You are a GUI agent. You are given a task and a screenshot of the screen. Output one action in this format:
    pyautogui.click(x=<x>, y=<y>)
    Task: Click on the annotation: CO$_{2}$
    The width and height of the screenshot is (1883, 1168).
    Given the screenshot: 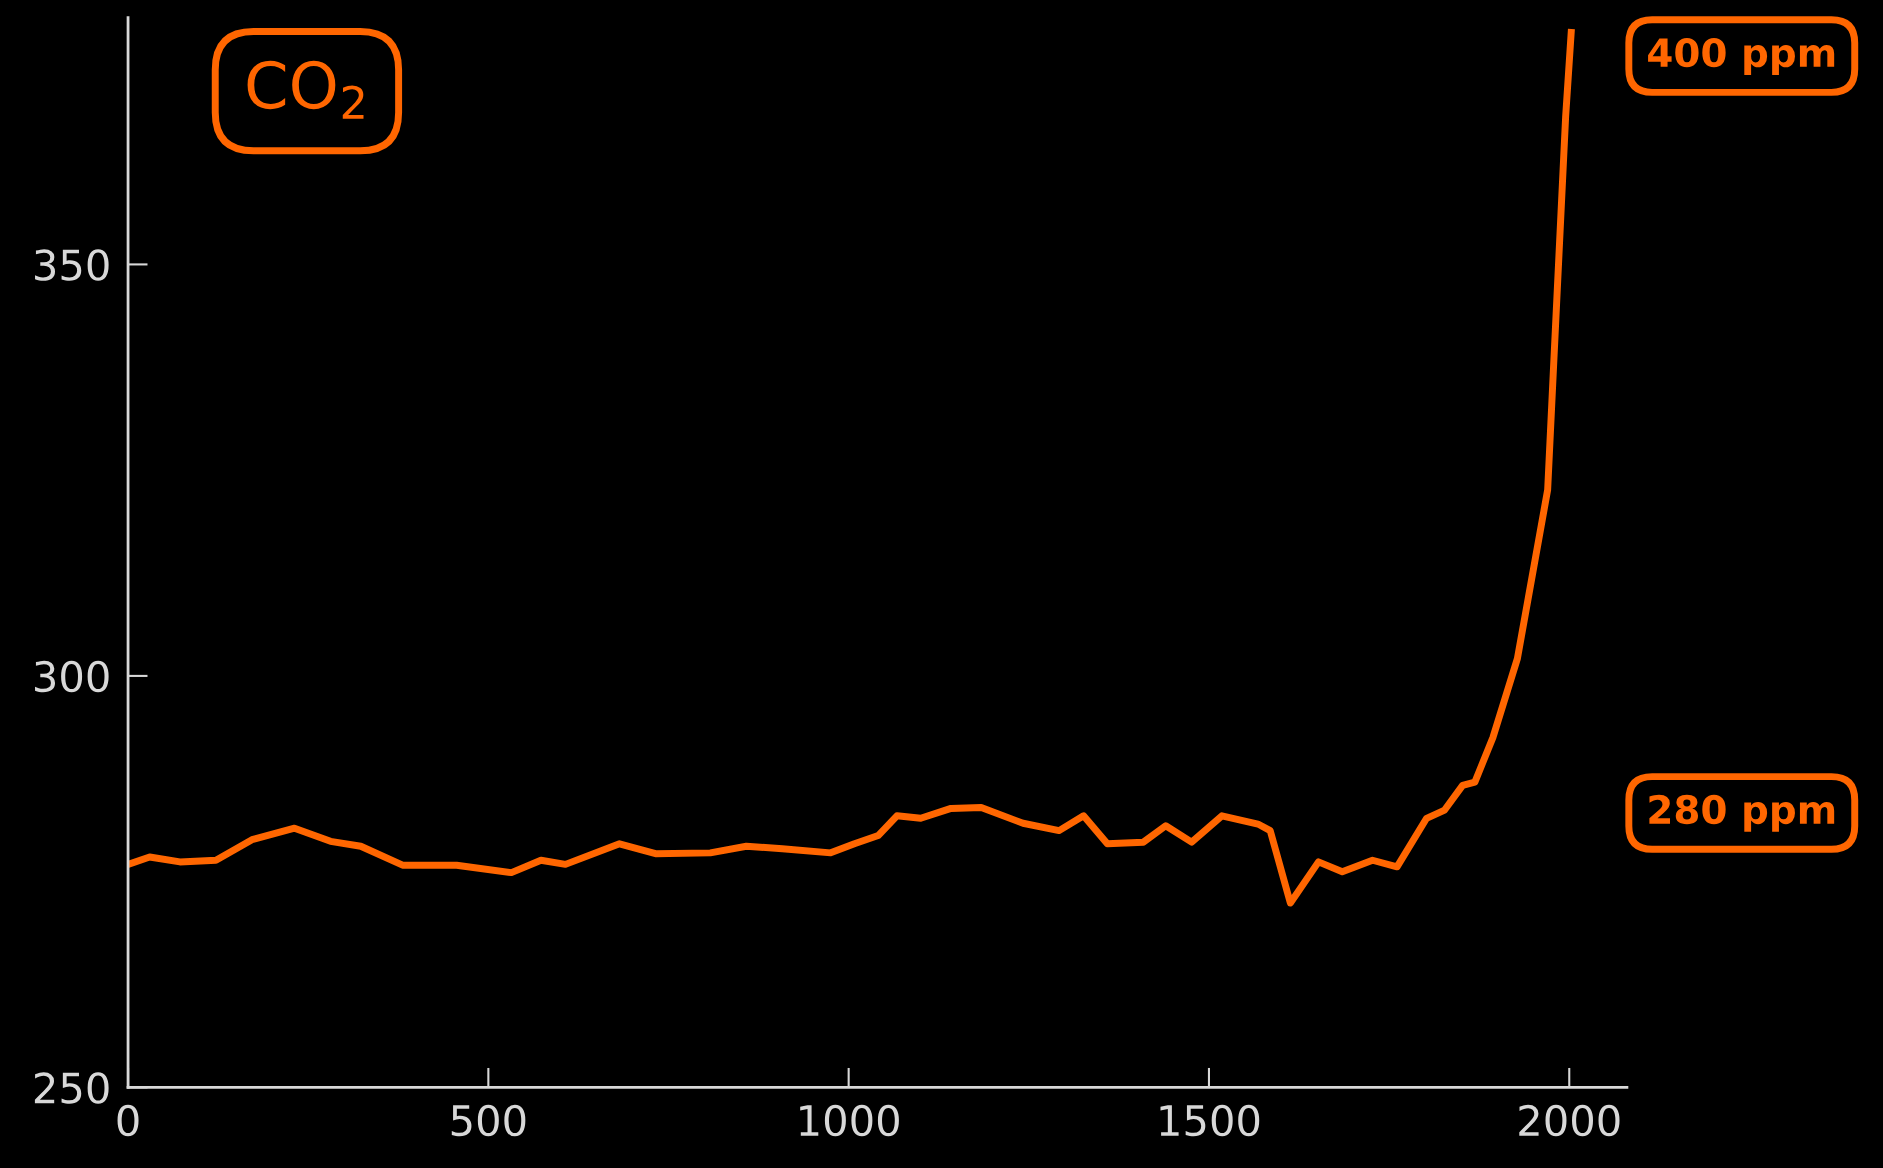 What is the action you would take?
    pyautogui.click(x=305, y=89)
    